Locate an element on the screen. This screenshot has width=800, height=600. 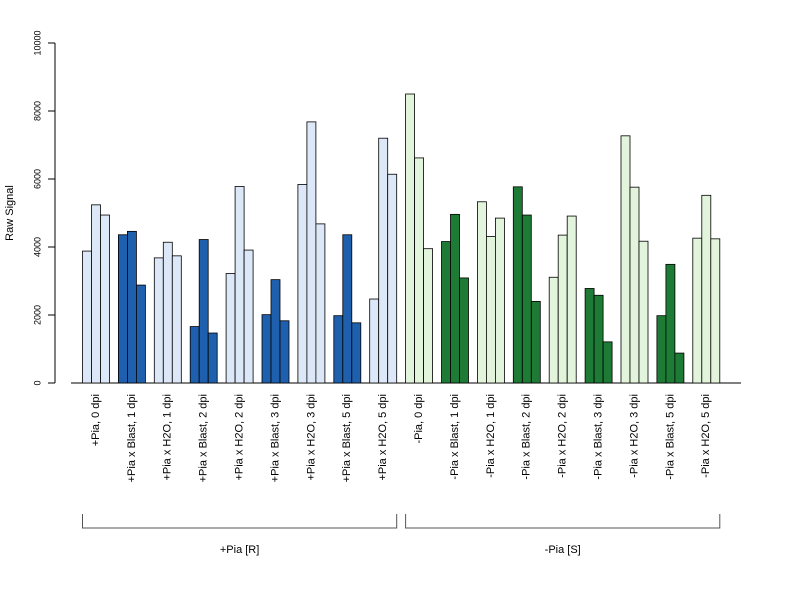
x-tick-label: +Pia x H2O, 5 dpi is located at coordinates (383, 437).